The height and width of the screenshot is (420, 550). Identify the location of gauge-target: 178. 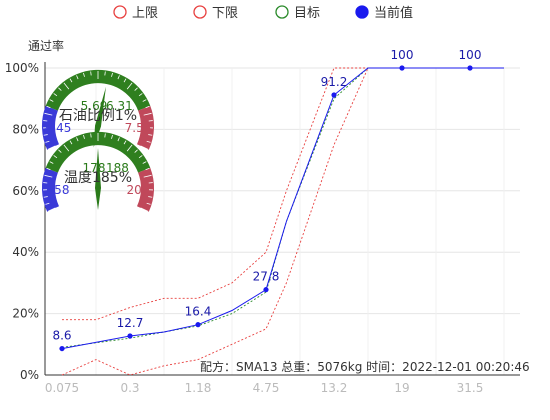
(94, 168).